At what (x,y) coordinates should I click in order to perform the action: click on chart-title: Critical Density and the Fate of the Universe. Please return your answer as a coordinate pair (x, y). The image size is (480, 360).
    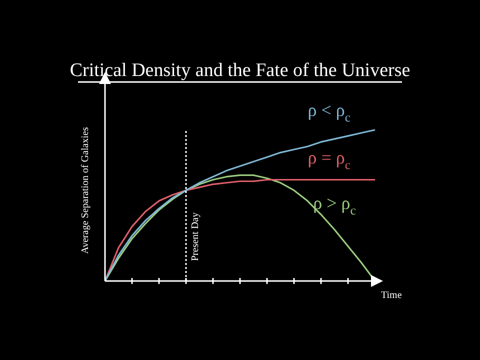
    Looking at the image, I should click on (240, 70).